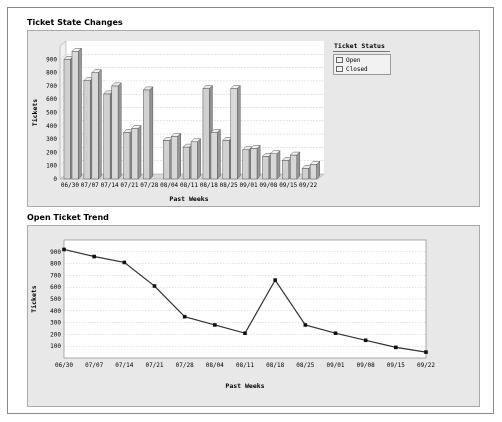  What do you see at coordinates (339, 60) in the screenshot?
I see `legend-swatch-open` at bounding box center [339, 60].